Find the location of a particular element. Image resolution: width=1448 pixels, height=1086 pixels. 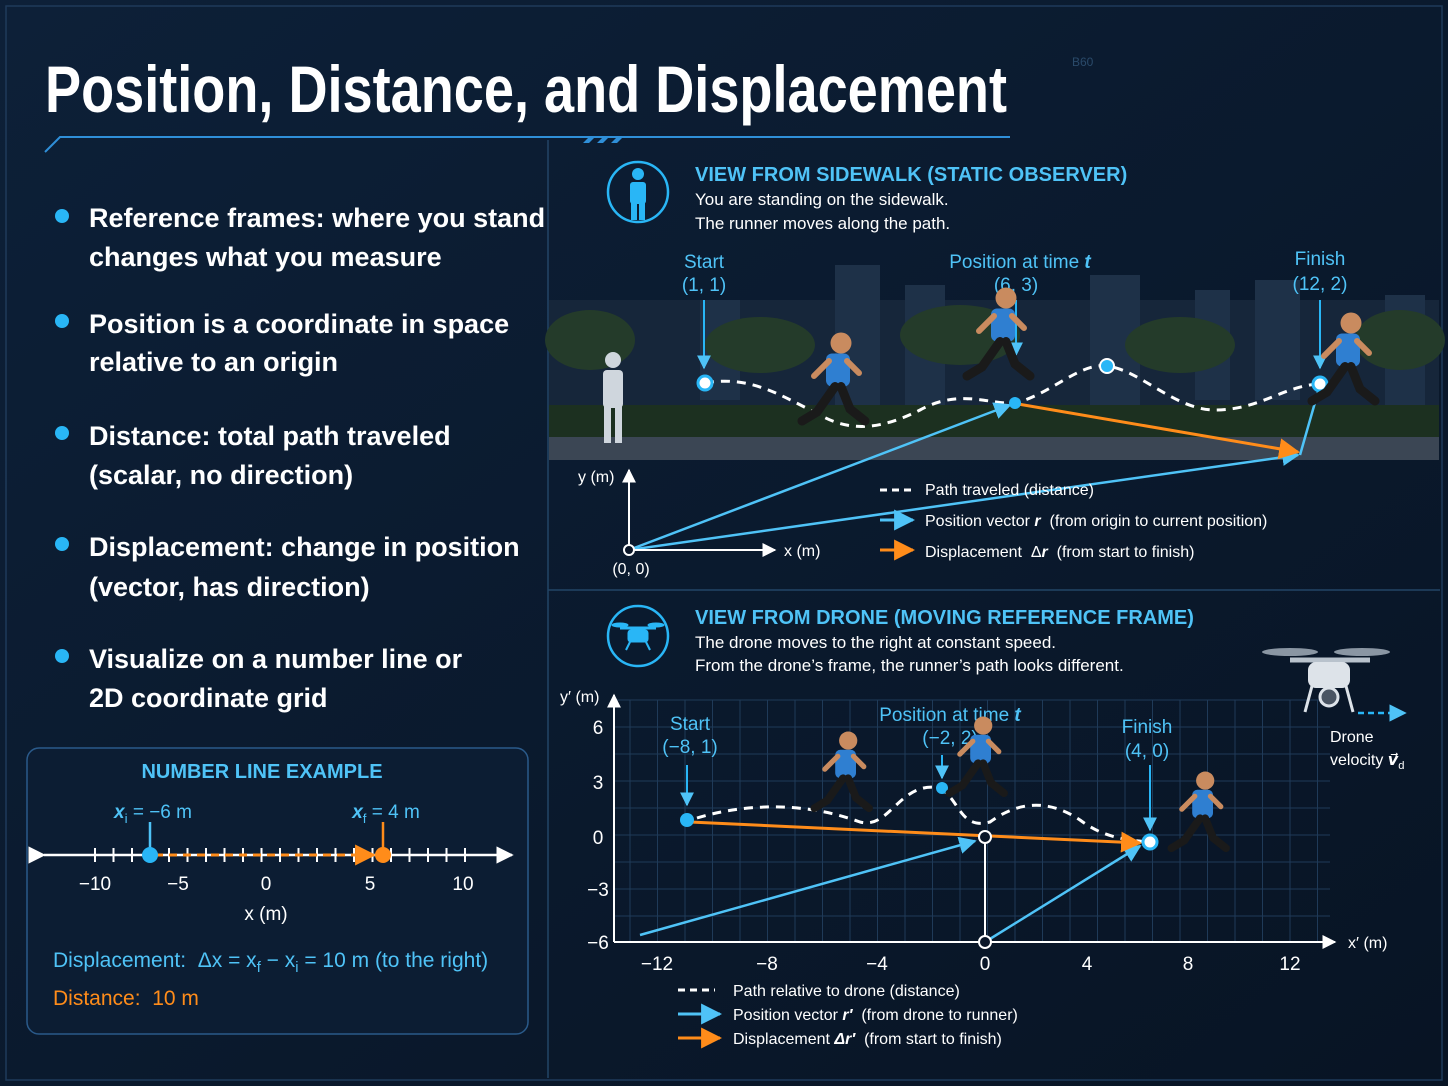

x-tick-label: 4 is located at coordinates (1087, 964).